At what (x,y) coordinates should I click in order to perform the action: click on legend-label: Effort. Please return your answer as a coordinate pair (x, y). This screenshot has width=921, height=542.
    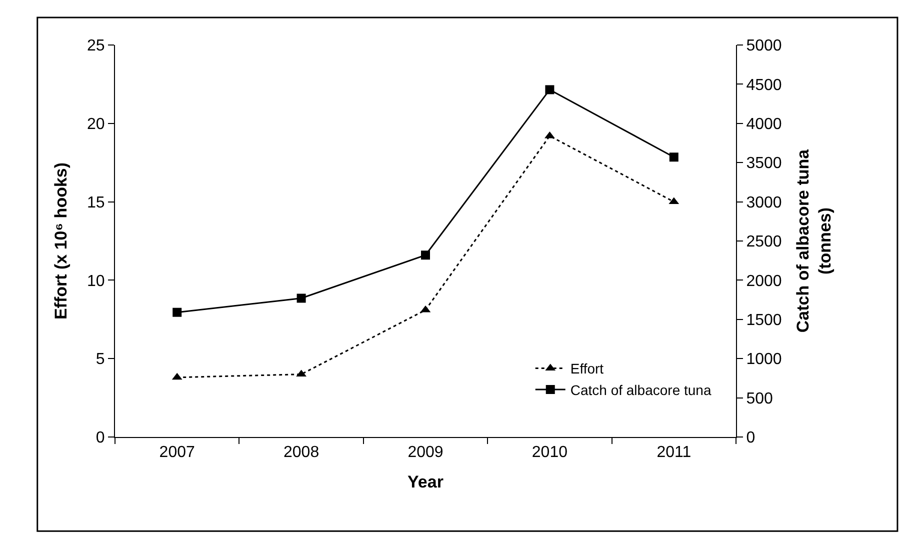
    Looking at the image, I should click on (587, 368).